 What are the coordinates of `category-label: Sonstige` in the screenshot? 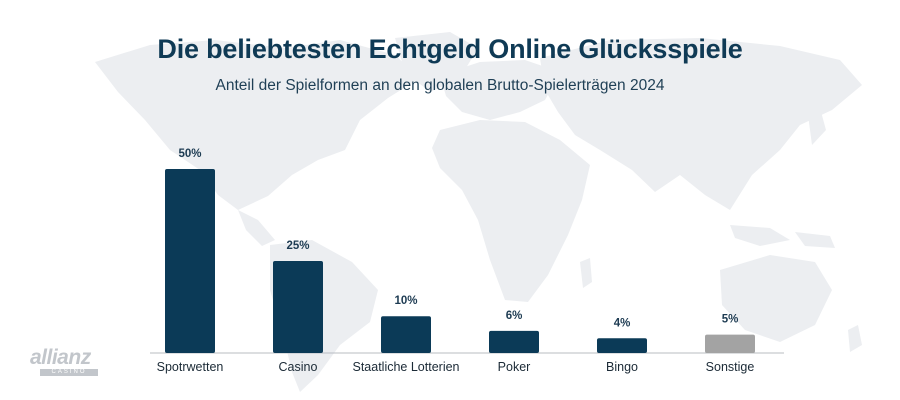 It's located at (730, 367).